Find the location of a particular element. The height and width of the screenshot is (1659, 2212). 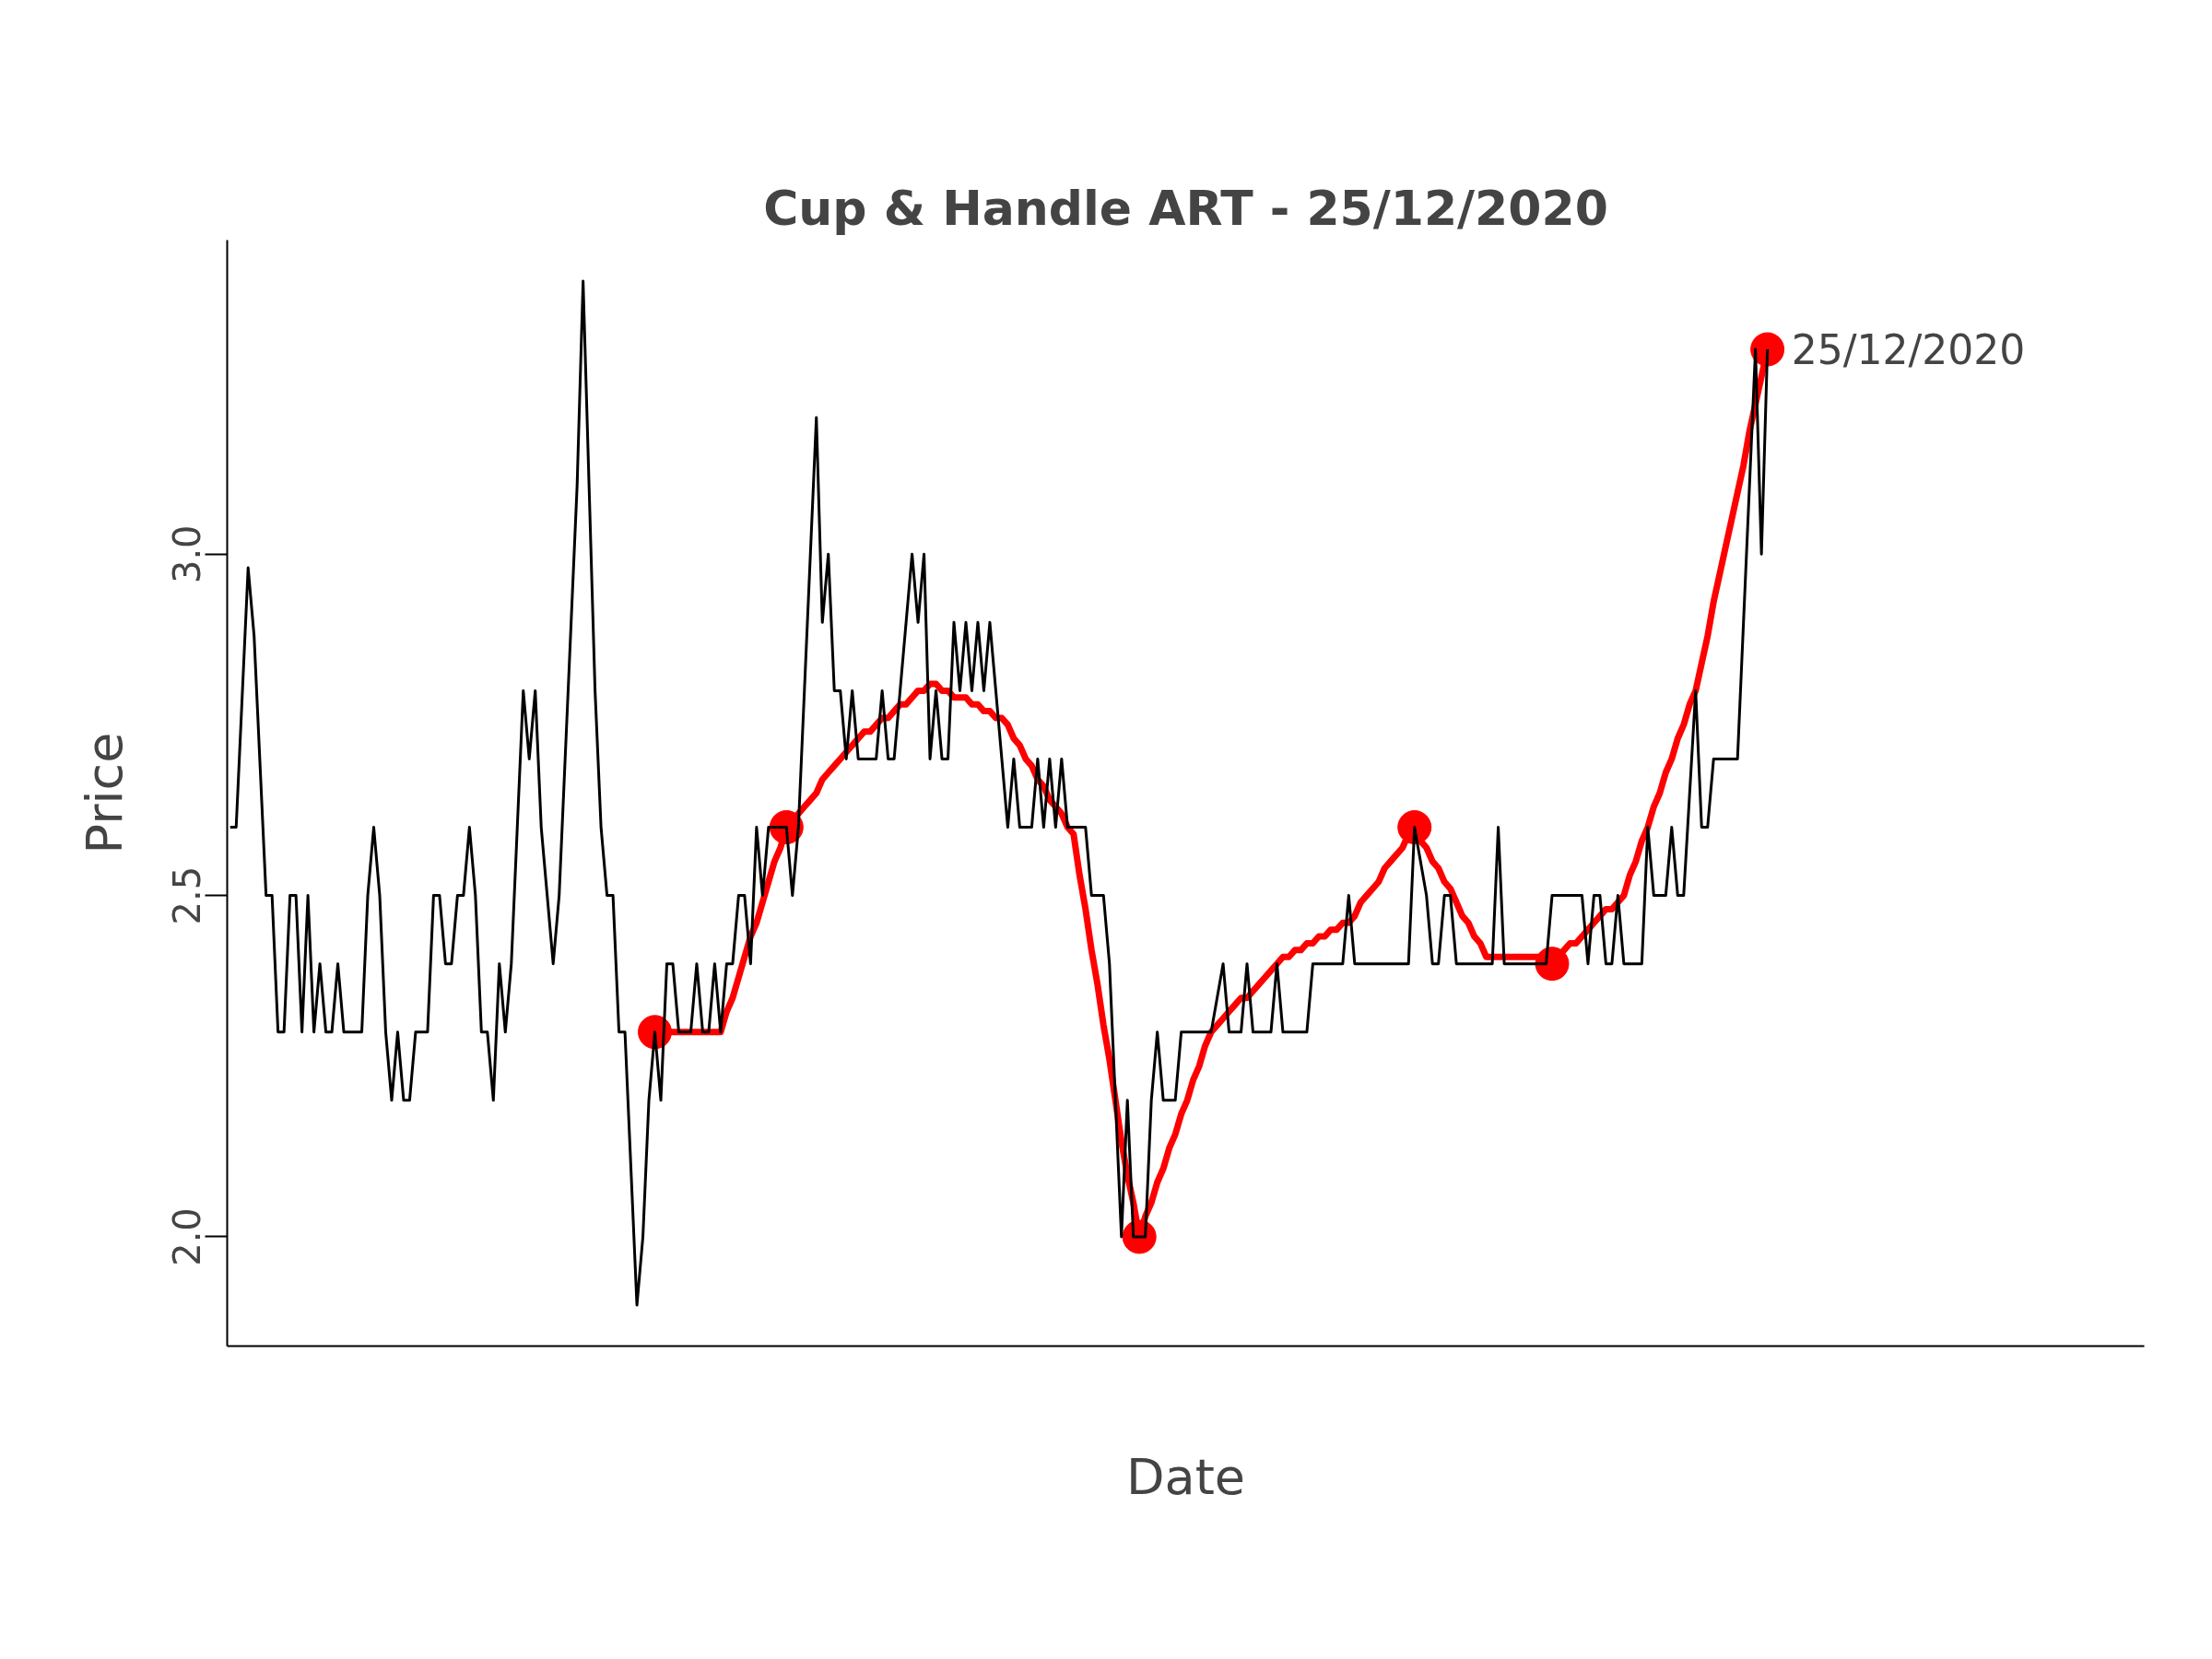

y-tick-label: 2.0 is located at coordinates (187, 1236).